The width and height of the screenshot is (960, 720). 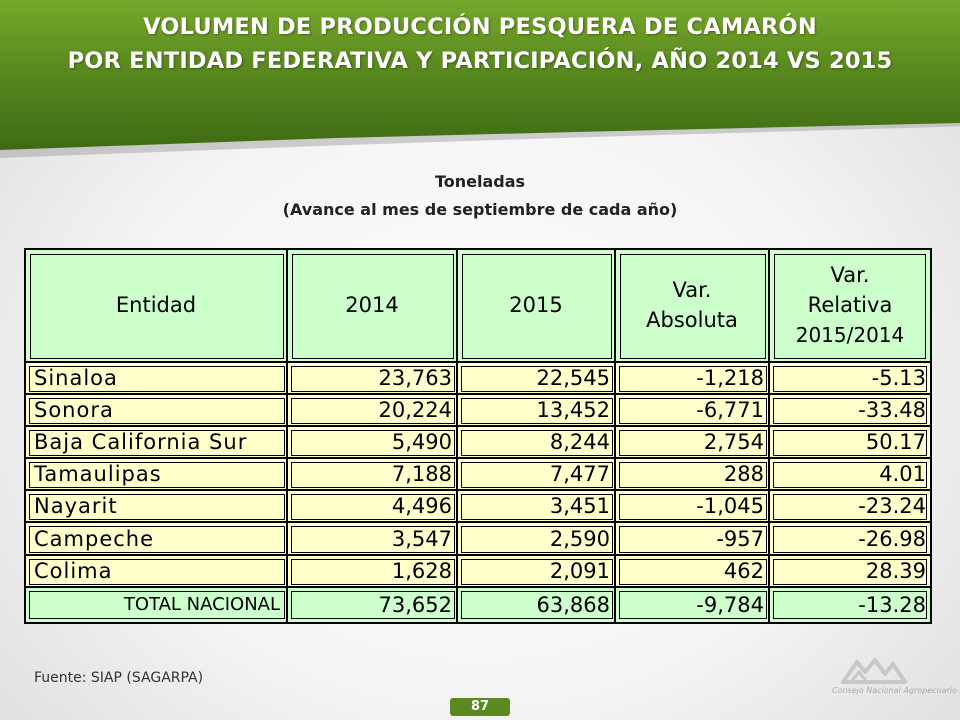 I want to click on cell-entidad: Baja California Sur, so click(x=157, y=443).